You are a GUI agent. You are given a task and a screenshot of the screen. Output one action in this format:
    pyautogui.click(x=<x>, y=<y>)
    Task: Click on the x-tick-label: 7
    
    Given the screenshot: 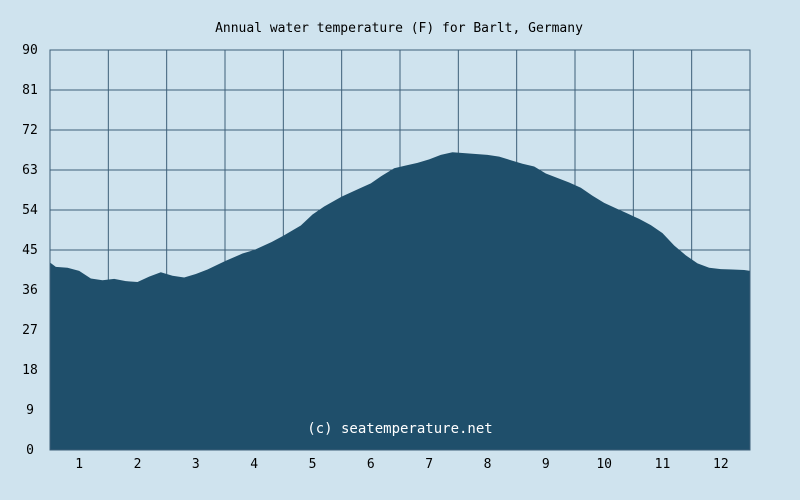 What is the action you would take?
    pyautogui.click(x=429, y=464)
    